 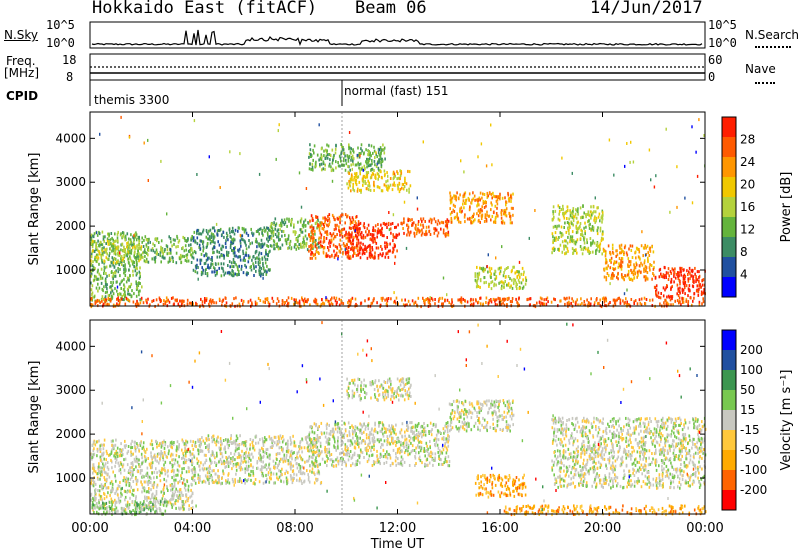 I want to click on colorbar-tick-label: 28, so click(x=747, y=140).